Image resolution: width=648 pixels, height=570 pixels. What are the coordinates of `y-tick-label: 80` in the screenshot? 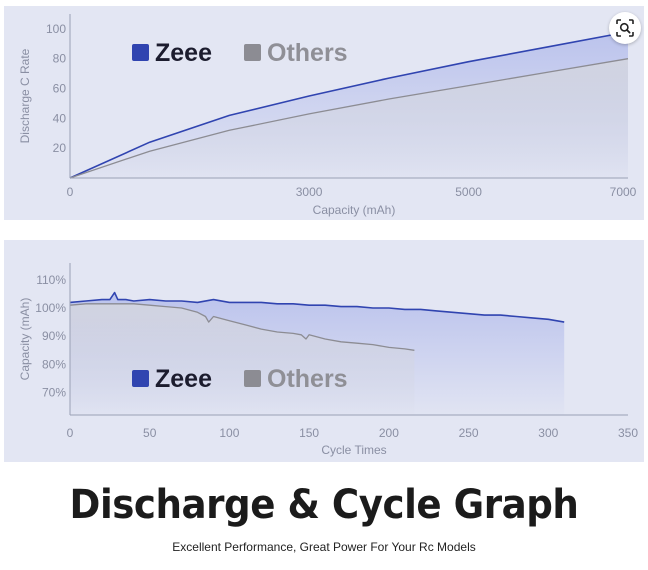 It's located at (60, 59).